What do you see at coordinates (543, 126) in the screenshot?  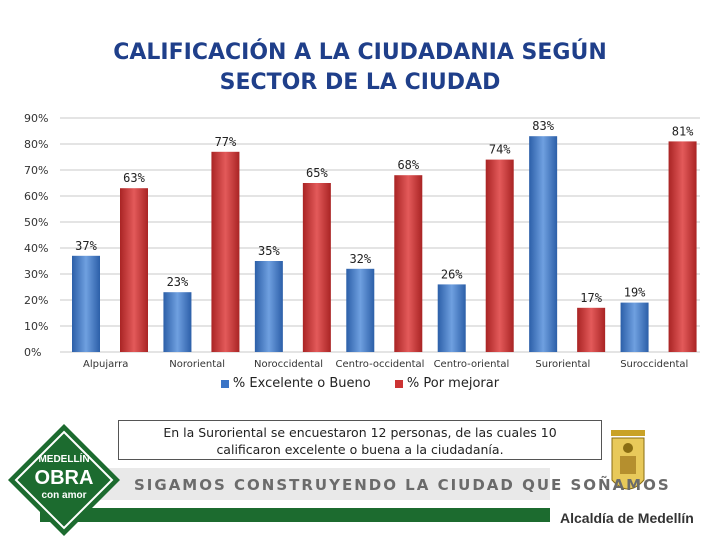 I see `data-label: 83%` at bounding box center [543, 126].